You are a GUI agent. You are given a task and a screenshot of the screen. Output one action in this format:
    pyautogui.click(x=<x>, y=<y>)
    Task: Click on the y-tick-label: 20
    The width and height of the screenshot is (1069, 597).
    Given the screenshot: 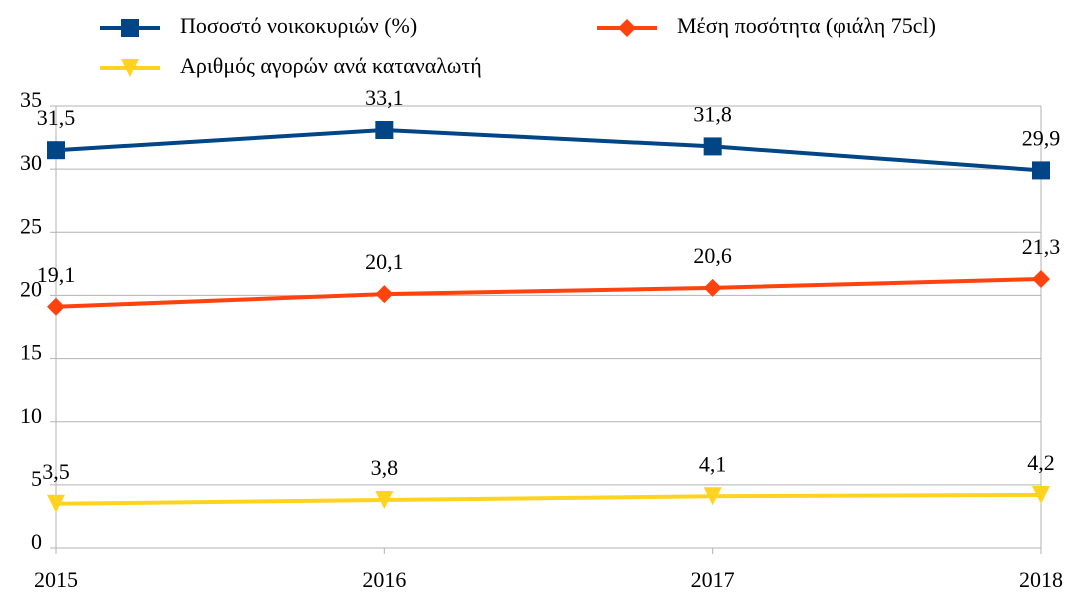 What is the action you would take?
    pyautogui.click(x=31, y=288)
    